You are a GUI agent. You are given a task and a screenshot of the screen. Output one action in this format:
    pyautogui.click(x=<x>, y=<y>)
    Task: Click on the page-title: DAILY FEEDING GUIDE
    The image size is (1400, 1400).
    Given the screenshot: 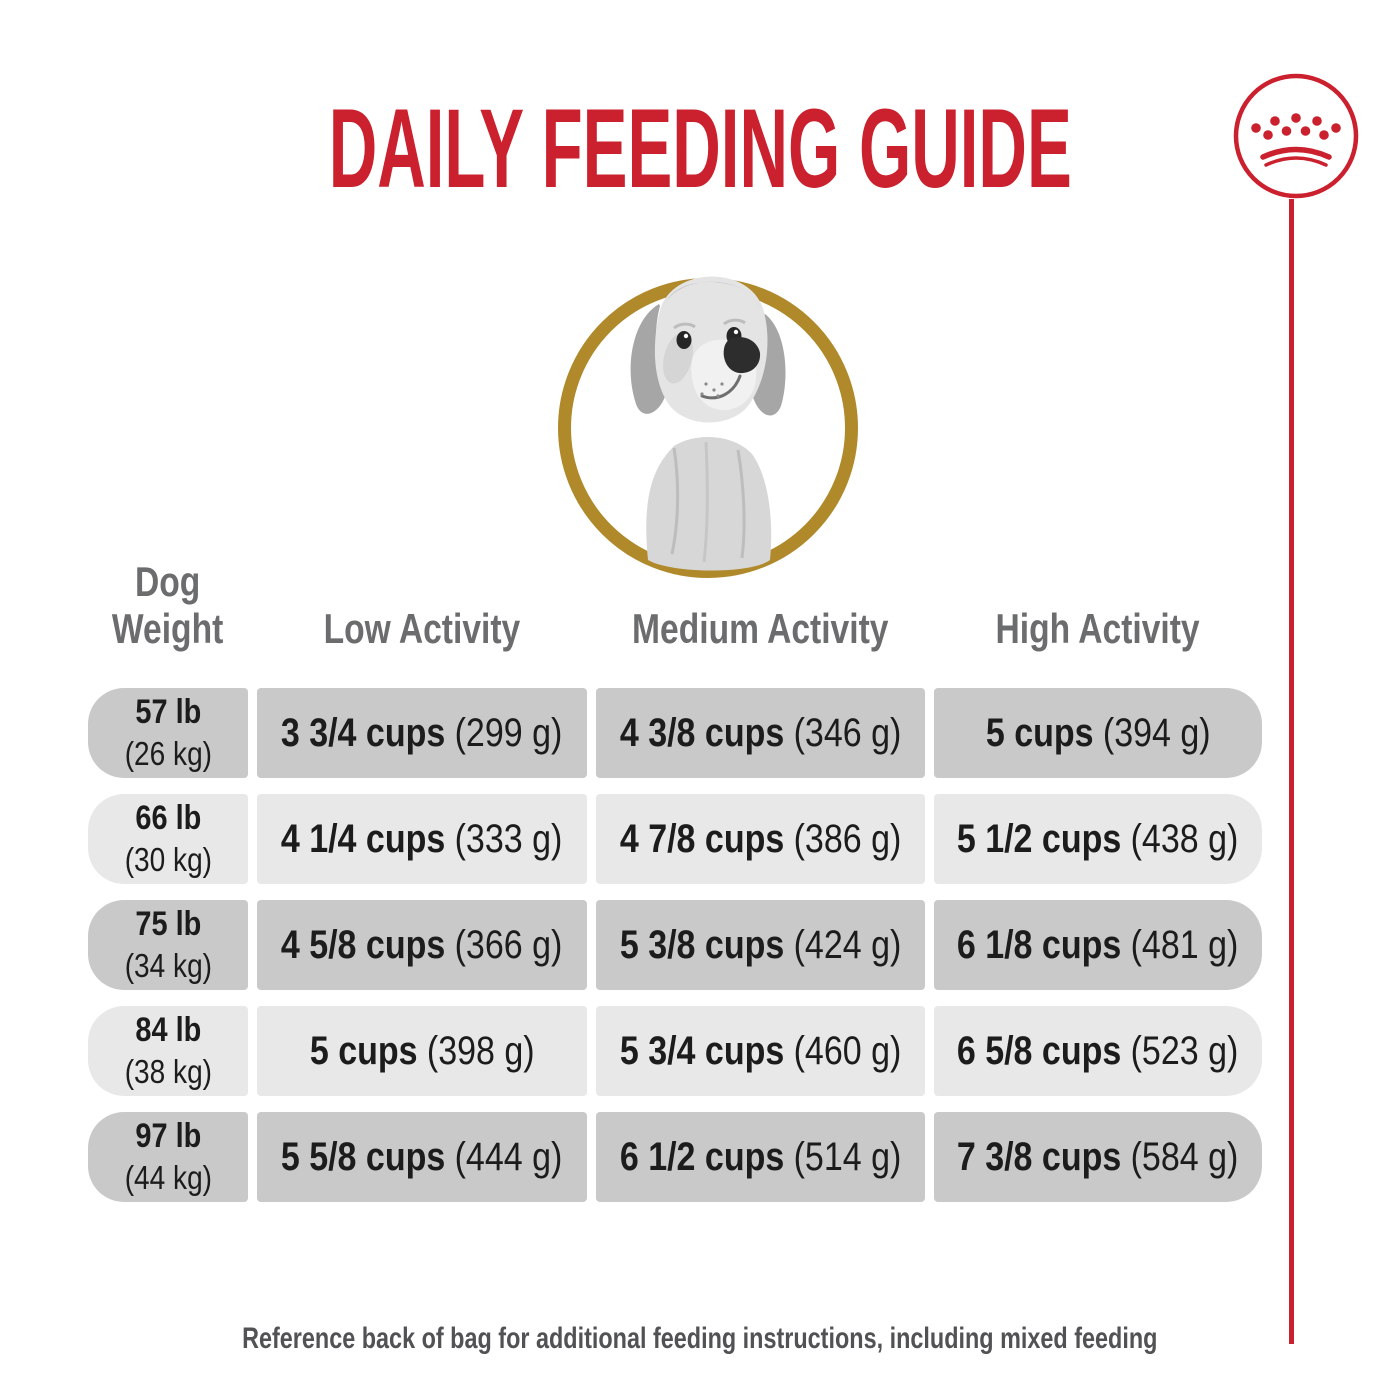 What is the action you would take?
    pyautogui.click(x=700, y=148)
    